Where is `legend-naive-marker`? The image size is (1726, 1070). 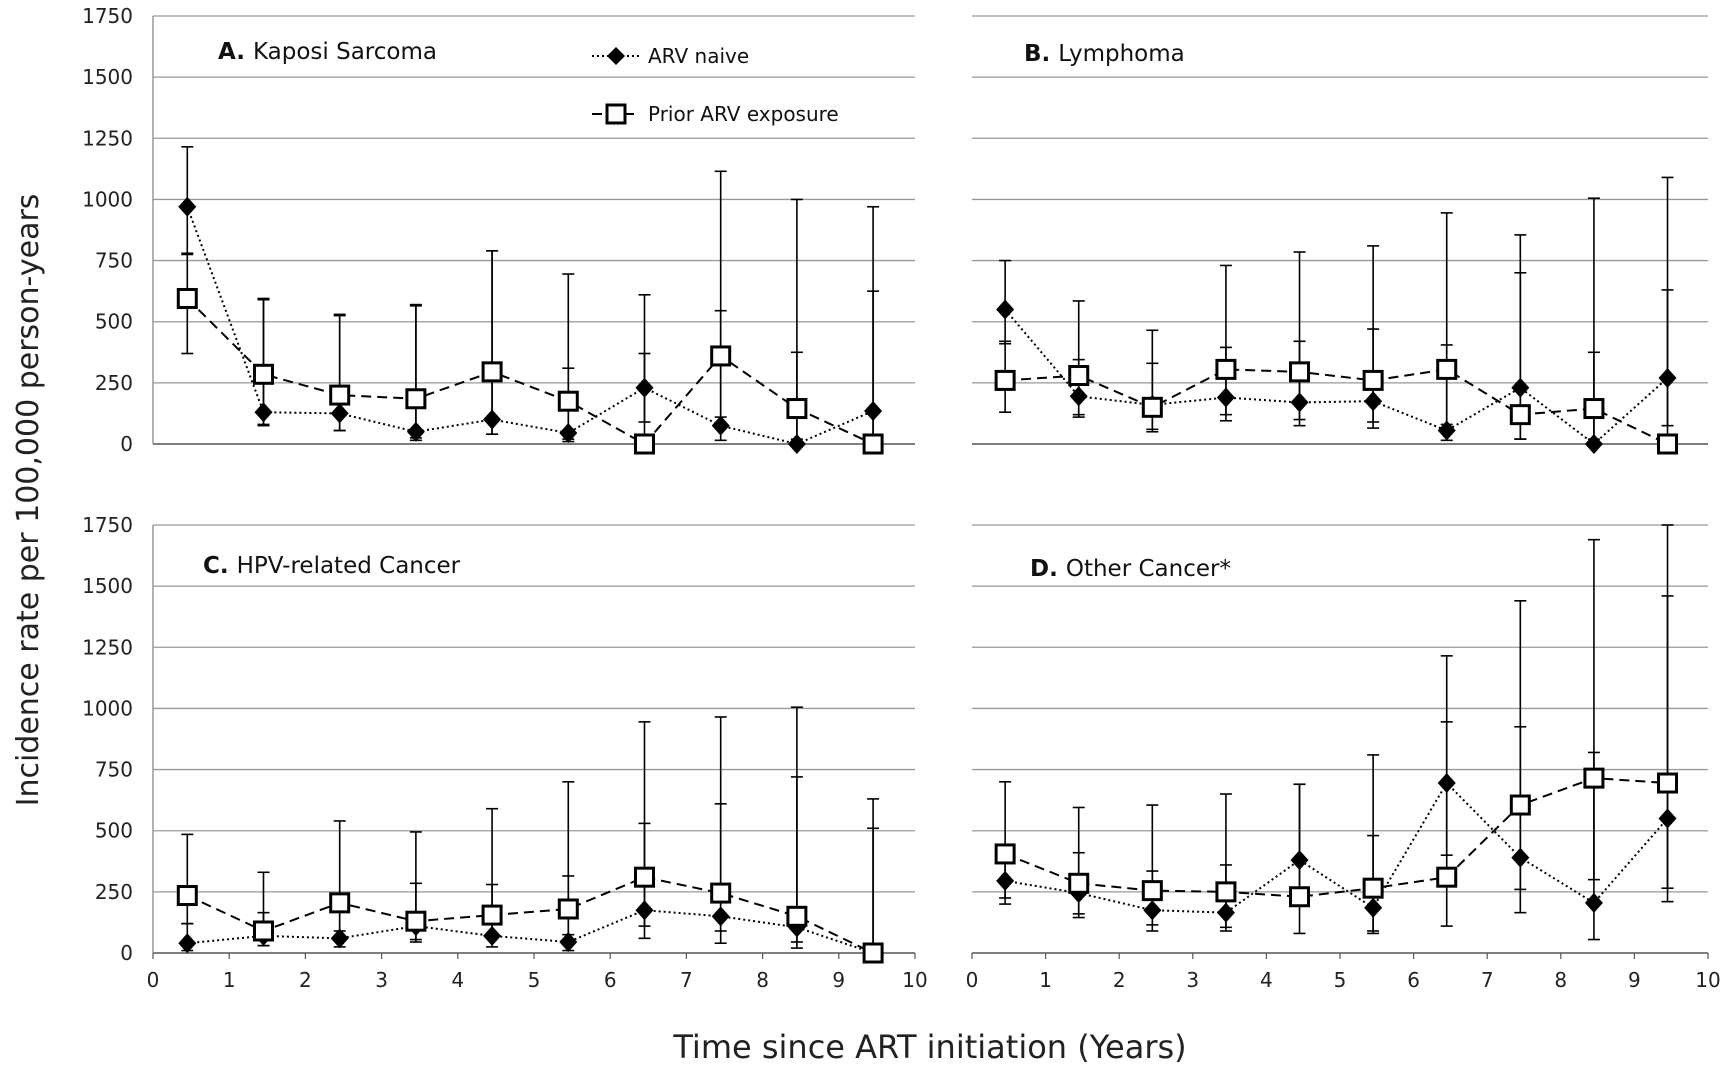 legend-naive-marker is located at coordinates (616, 56).